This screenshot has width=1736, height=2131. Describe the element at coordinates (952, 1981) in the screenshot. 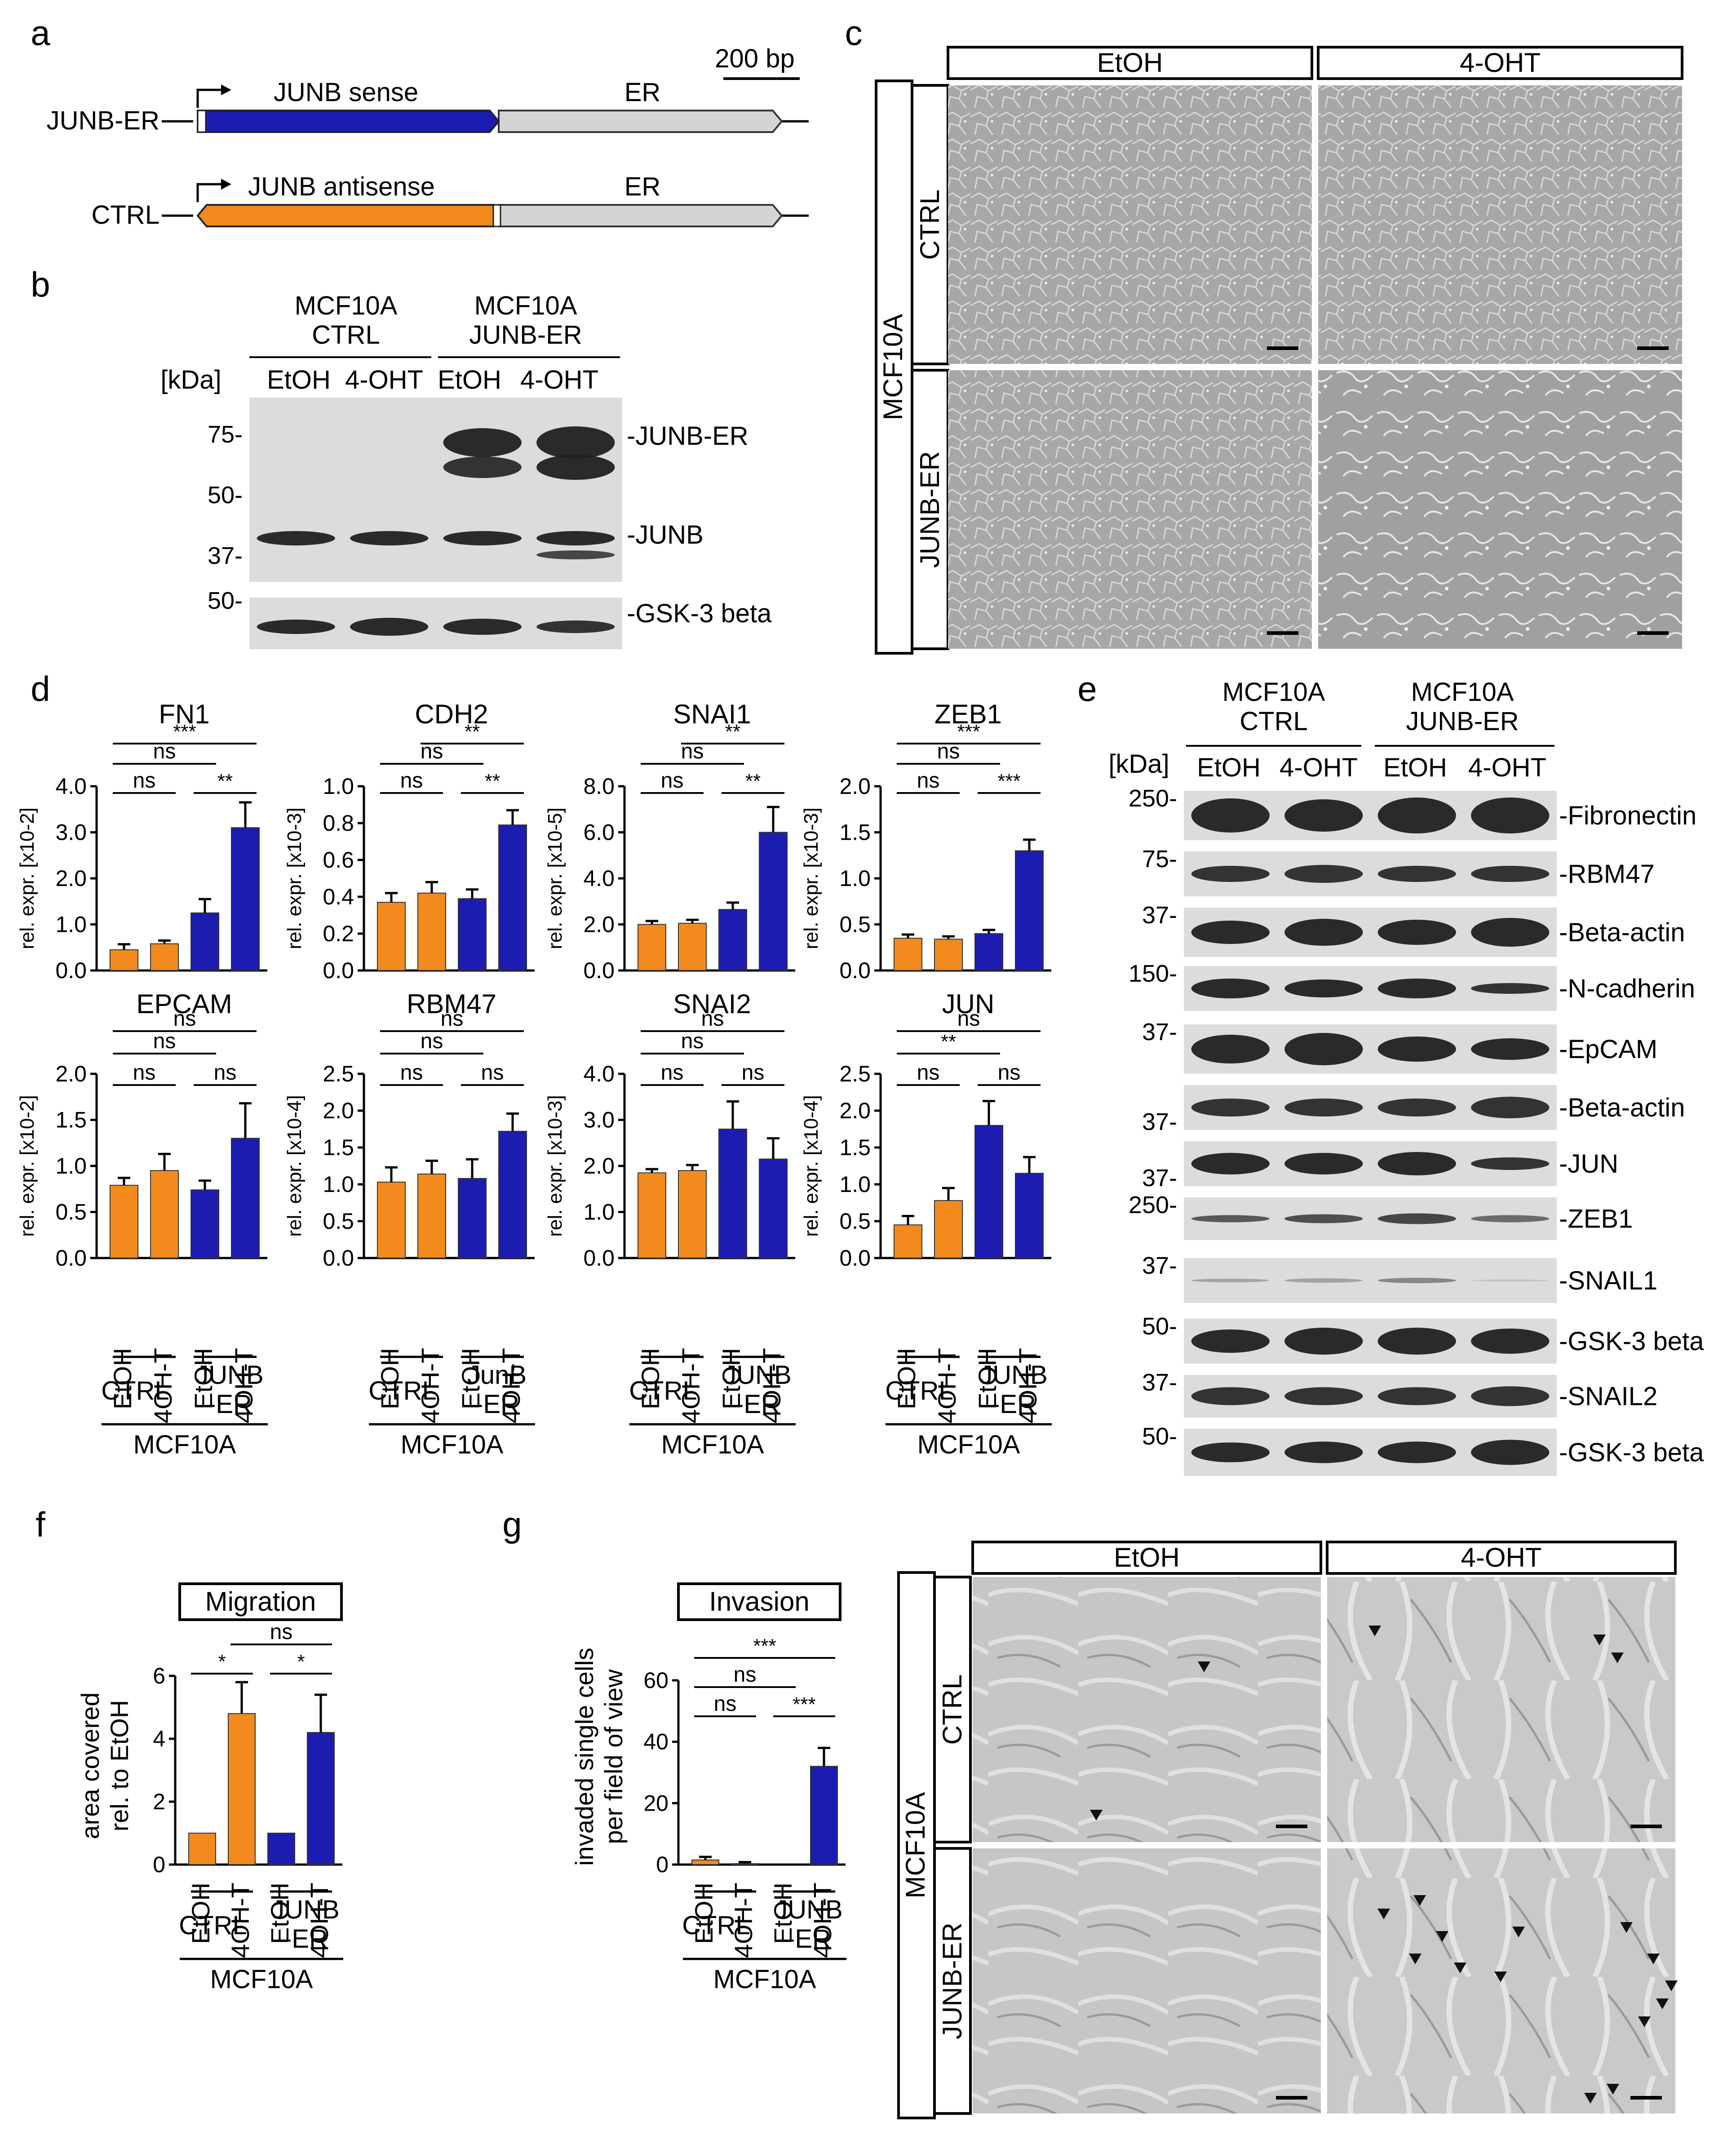

I see `row-header: JUNB-ER` at that location.